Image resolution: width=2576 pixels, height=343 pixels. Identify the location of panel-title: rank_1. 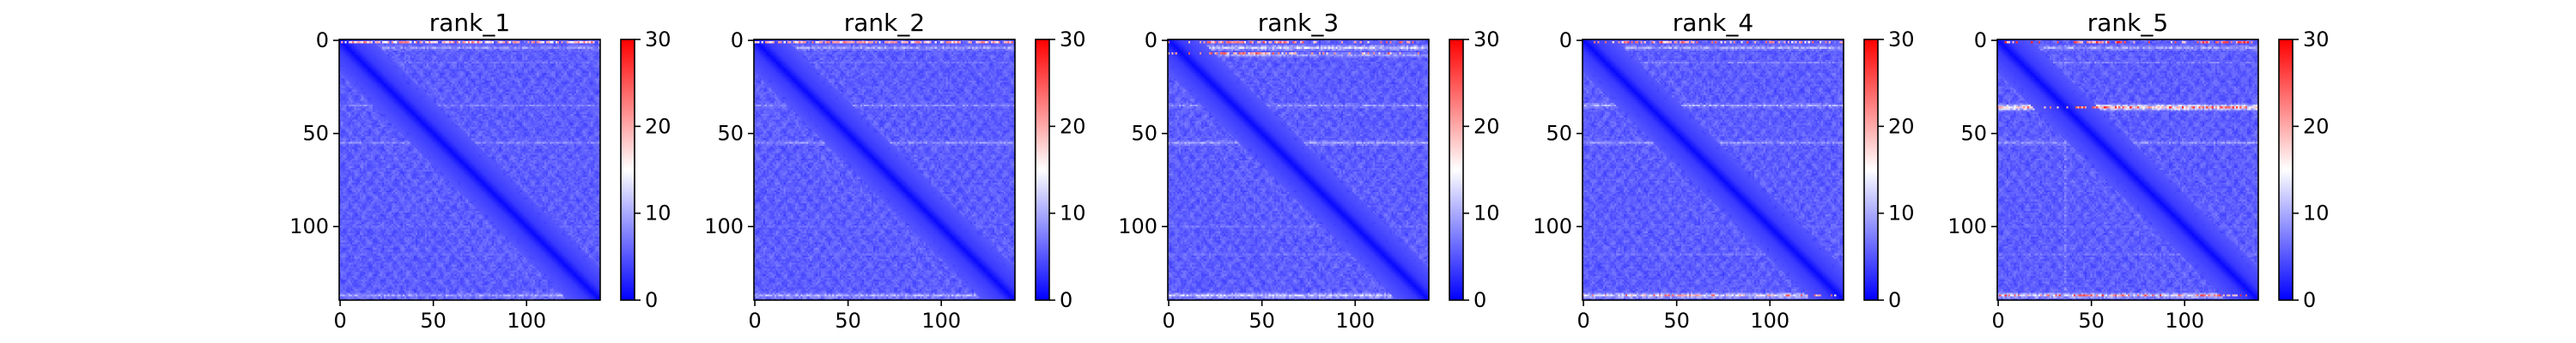
(470, 23).